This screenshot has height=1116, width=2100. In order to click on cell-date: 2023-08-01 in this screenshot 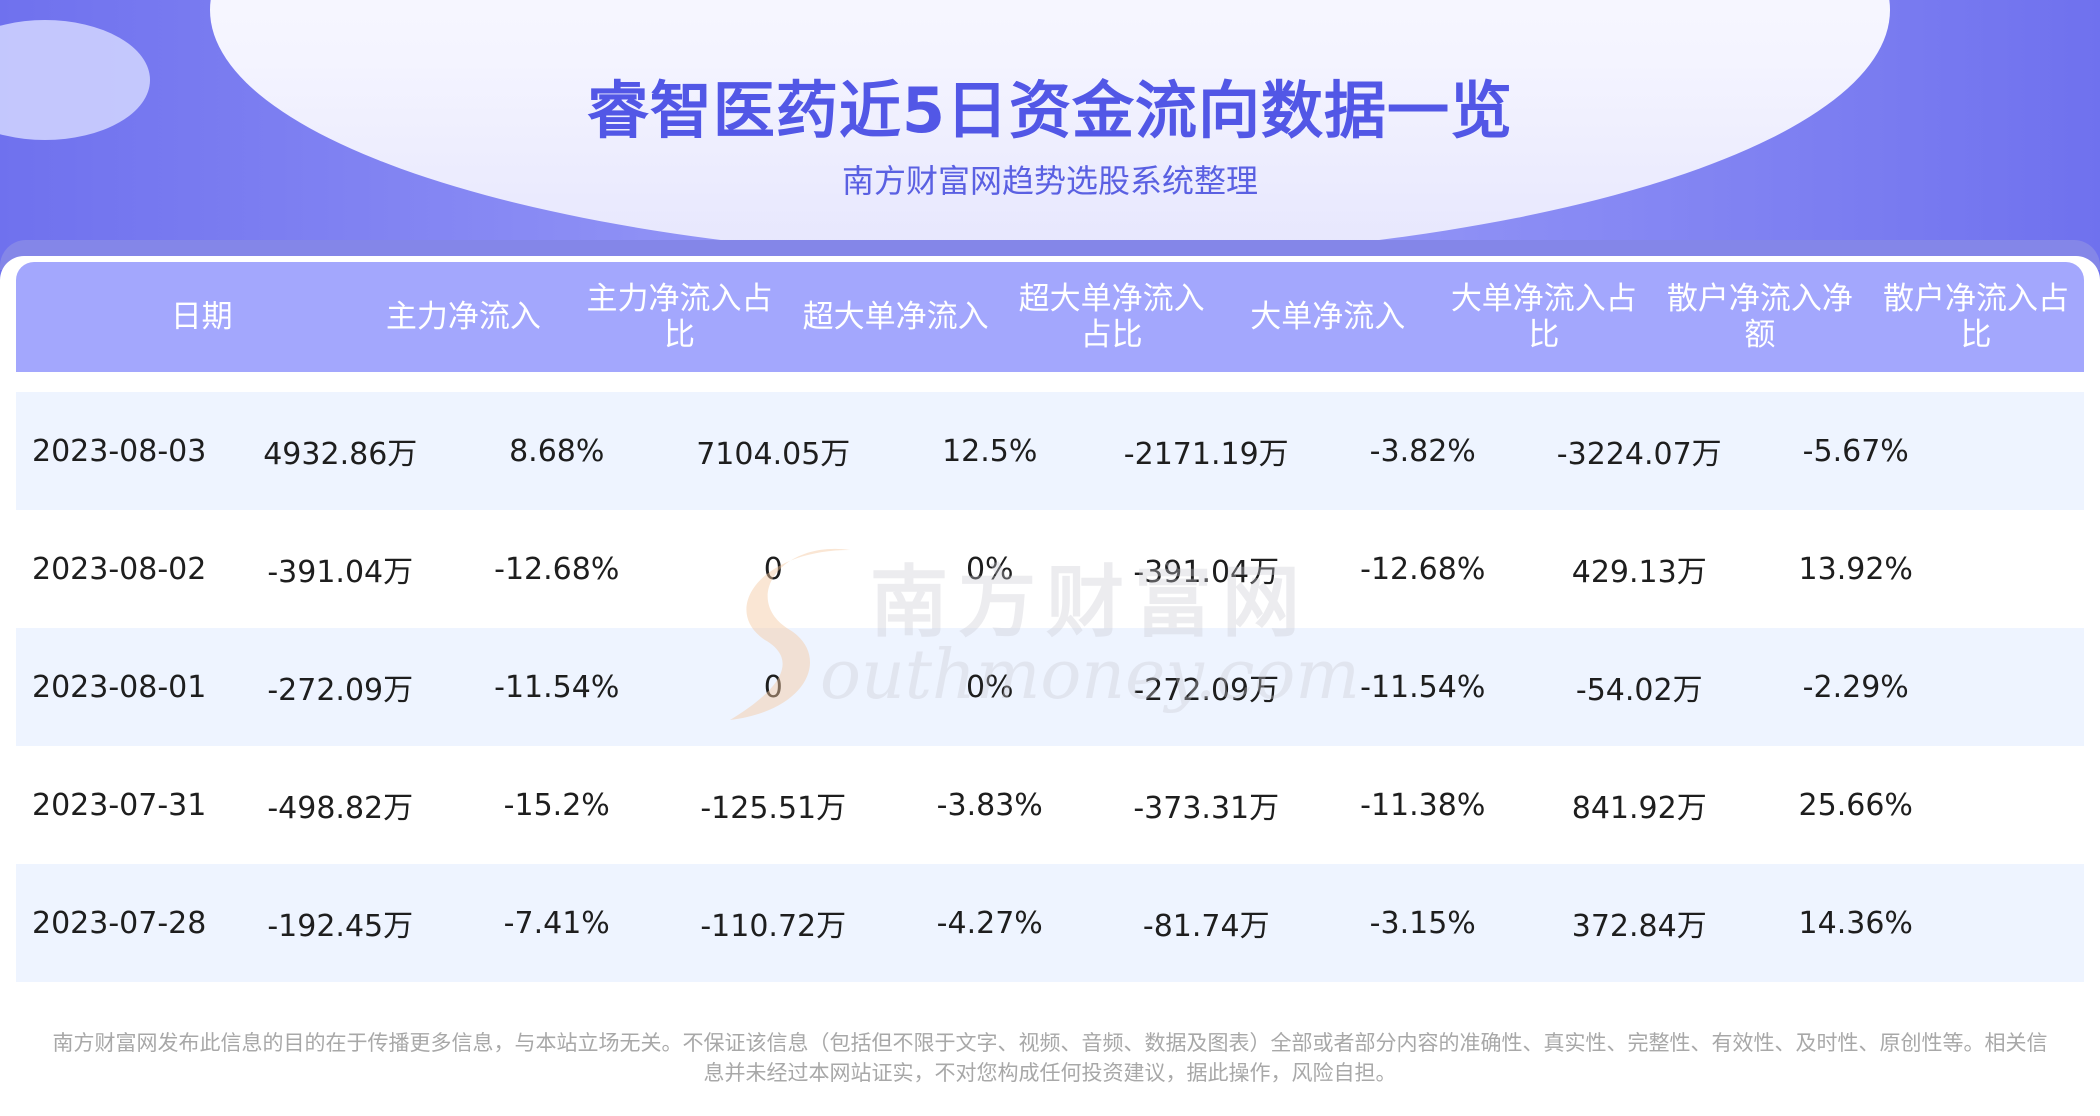, I will do `click(119, 687)`.